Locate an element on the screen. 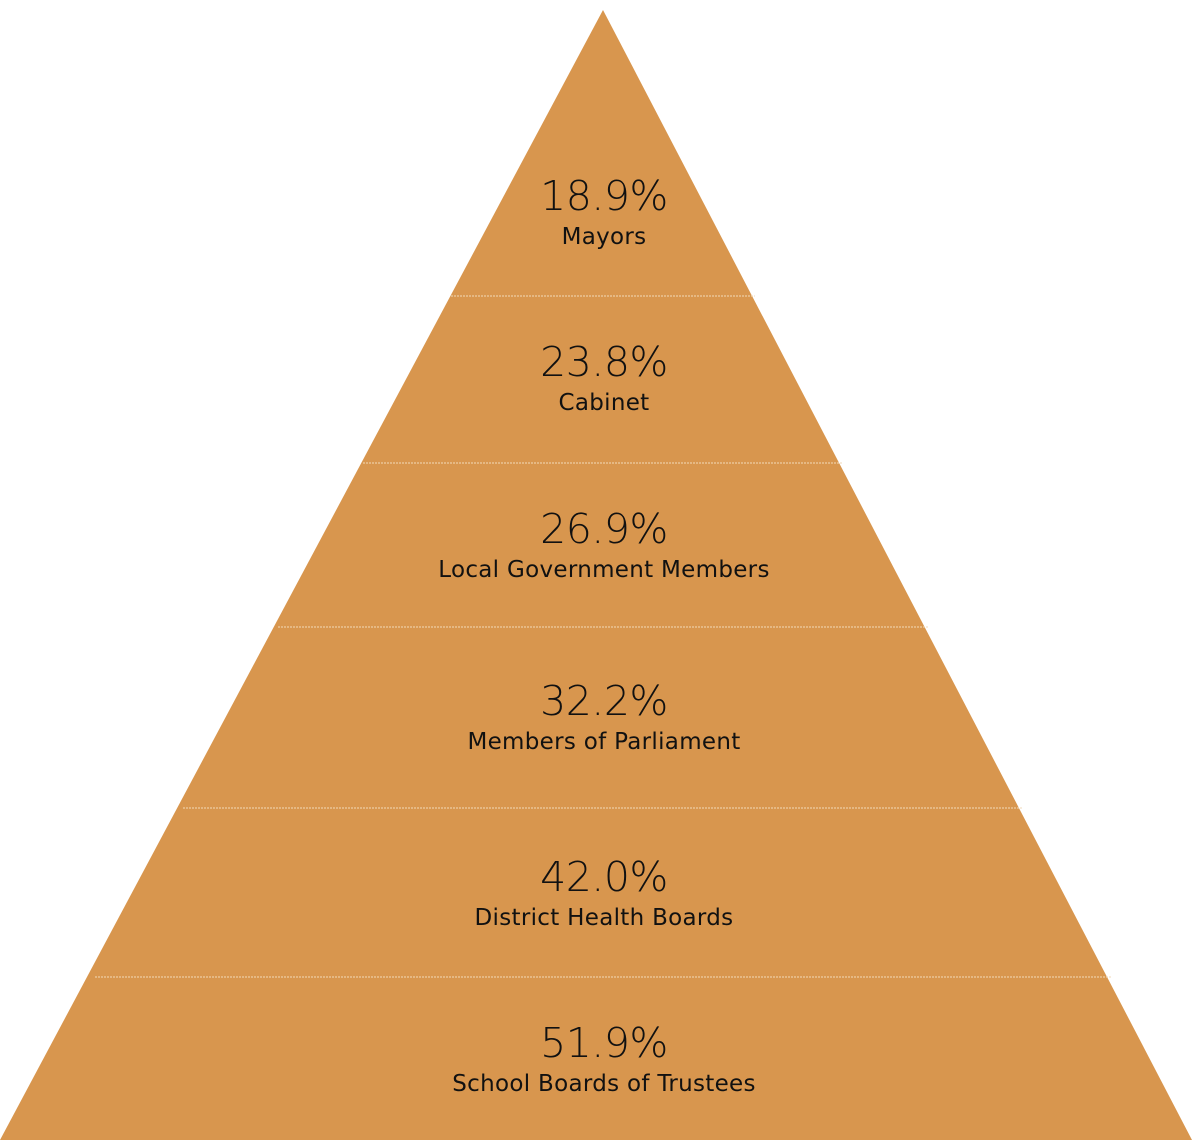 The height and width of the screenshot is (1140, 1192). tier-name: Cabinet is located at coordinates (604, 403).